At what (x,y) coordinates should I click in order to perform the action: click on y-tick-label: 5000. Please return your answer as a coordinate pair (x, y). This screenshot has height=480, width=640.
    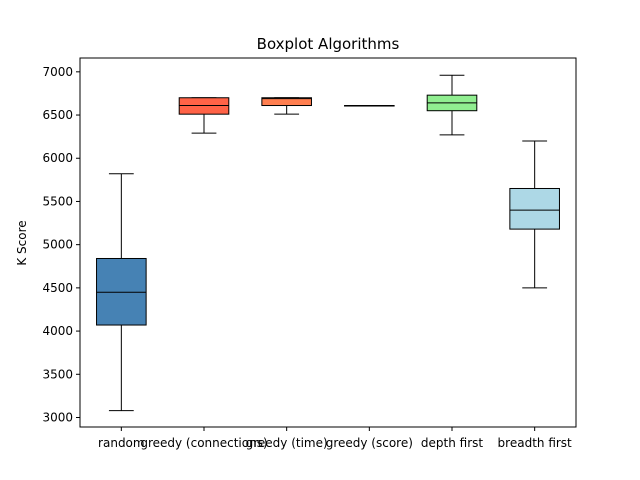
    Looking at the image, I should click on (57, 245).